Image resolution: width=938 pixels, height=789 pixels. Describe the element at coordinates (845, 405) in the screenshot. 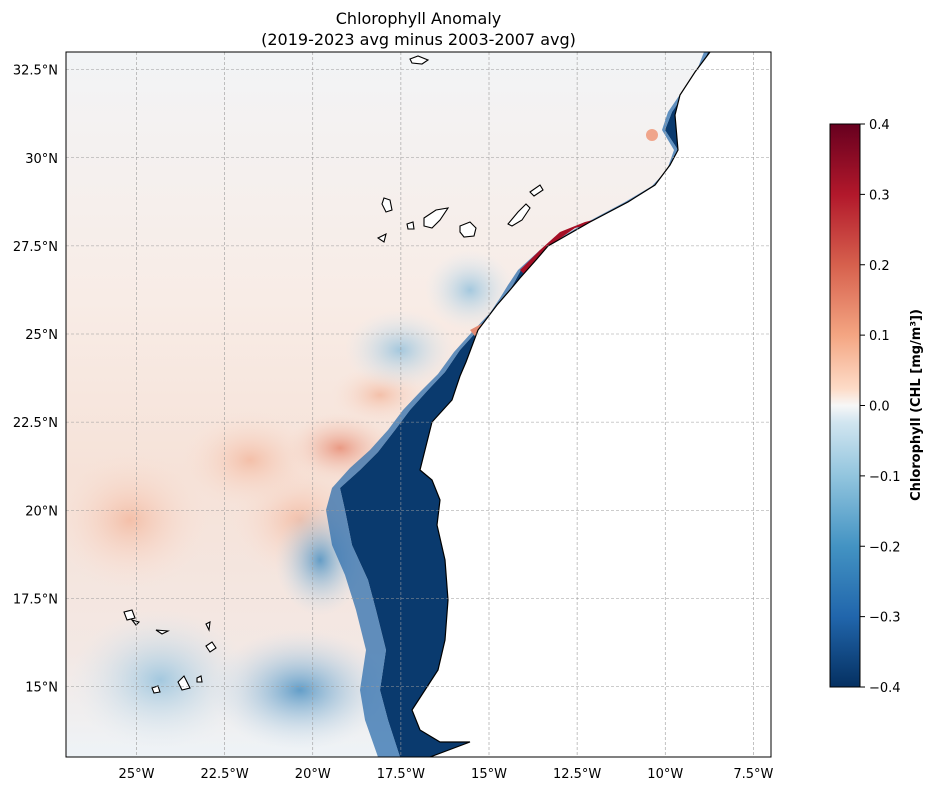

I see `colorbar-gradient` at that location.